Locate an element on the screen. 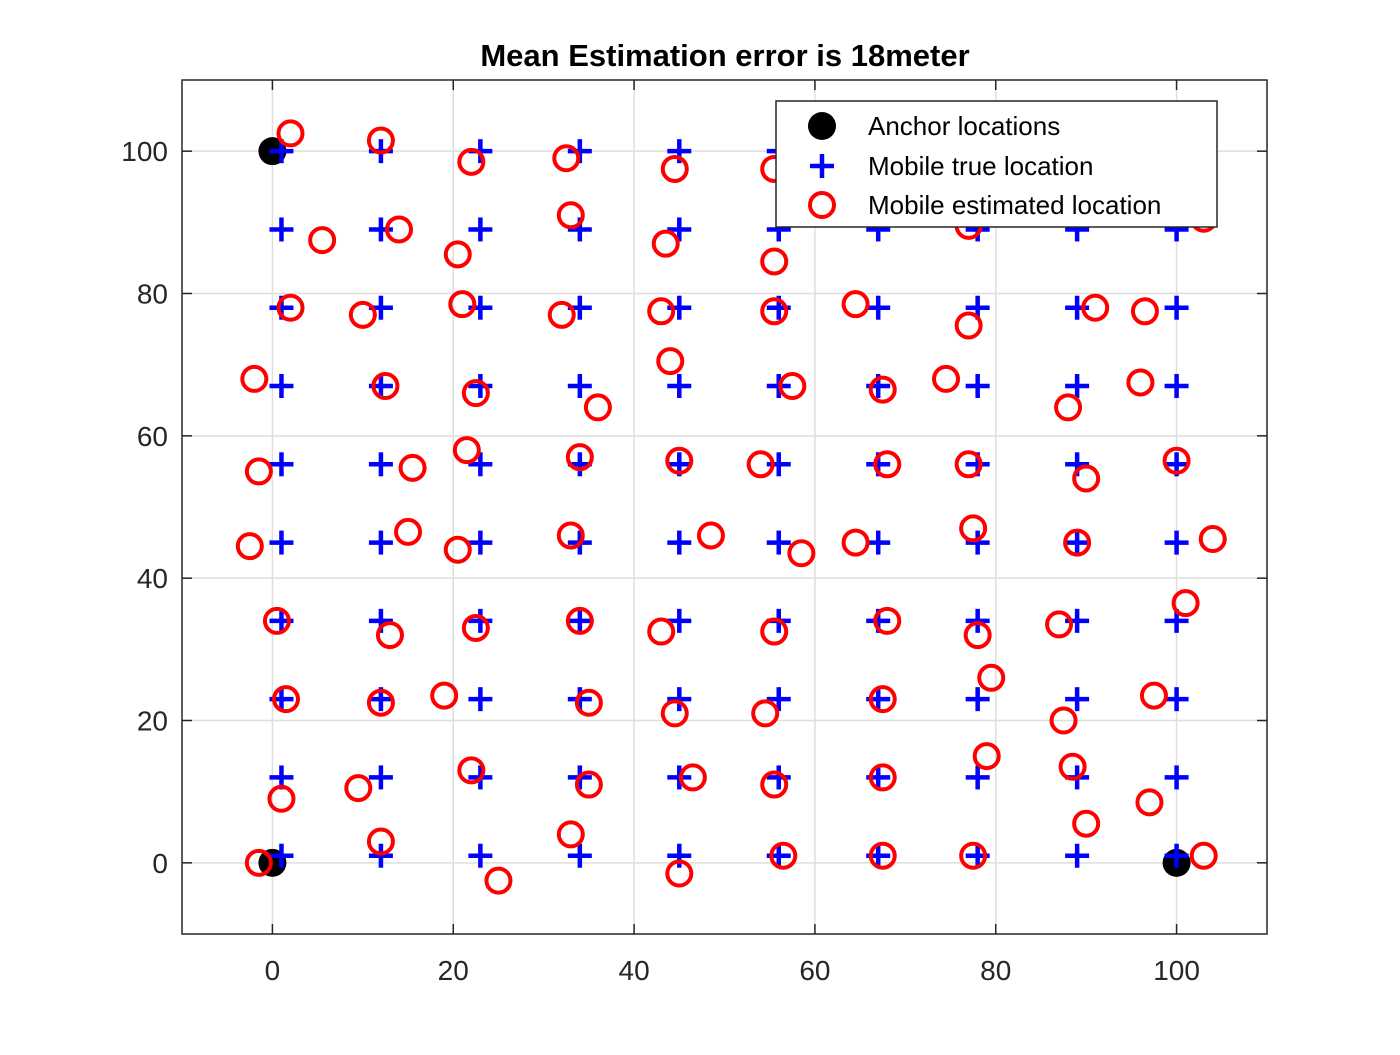 The width and height of the screenshot is (1400, 1055). legend-true-marker is located at coordinates (822, 166).